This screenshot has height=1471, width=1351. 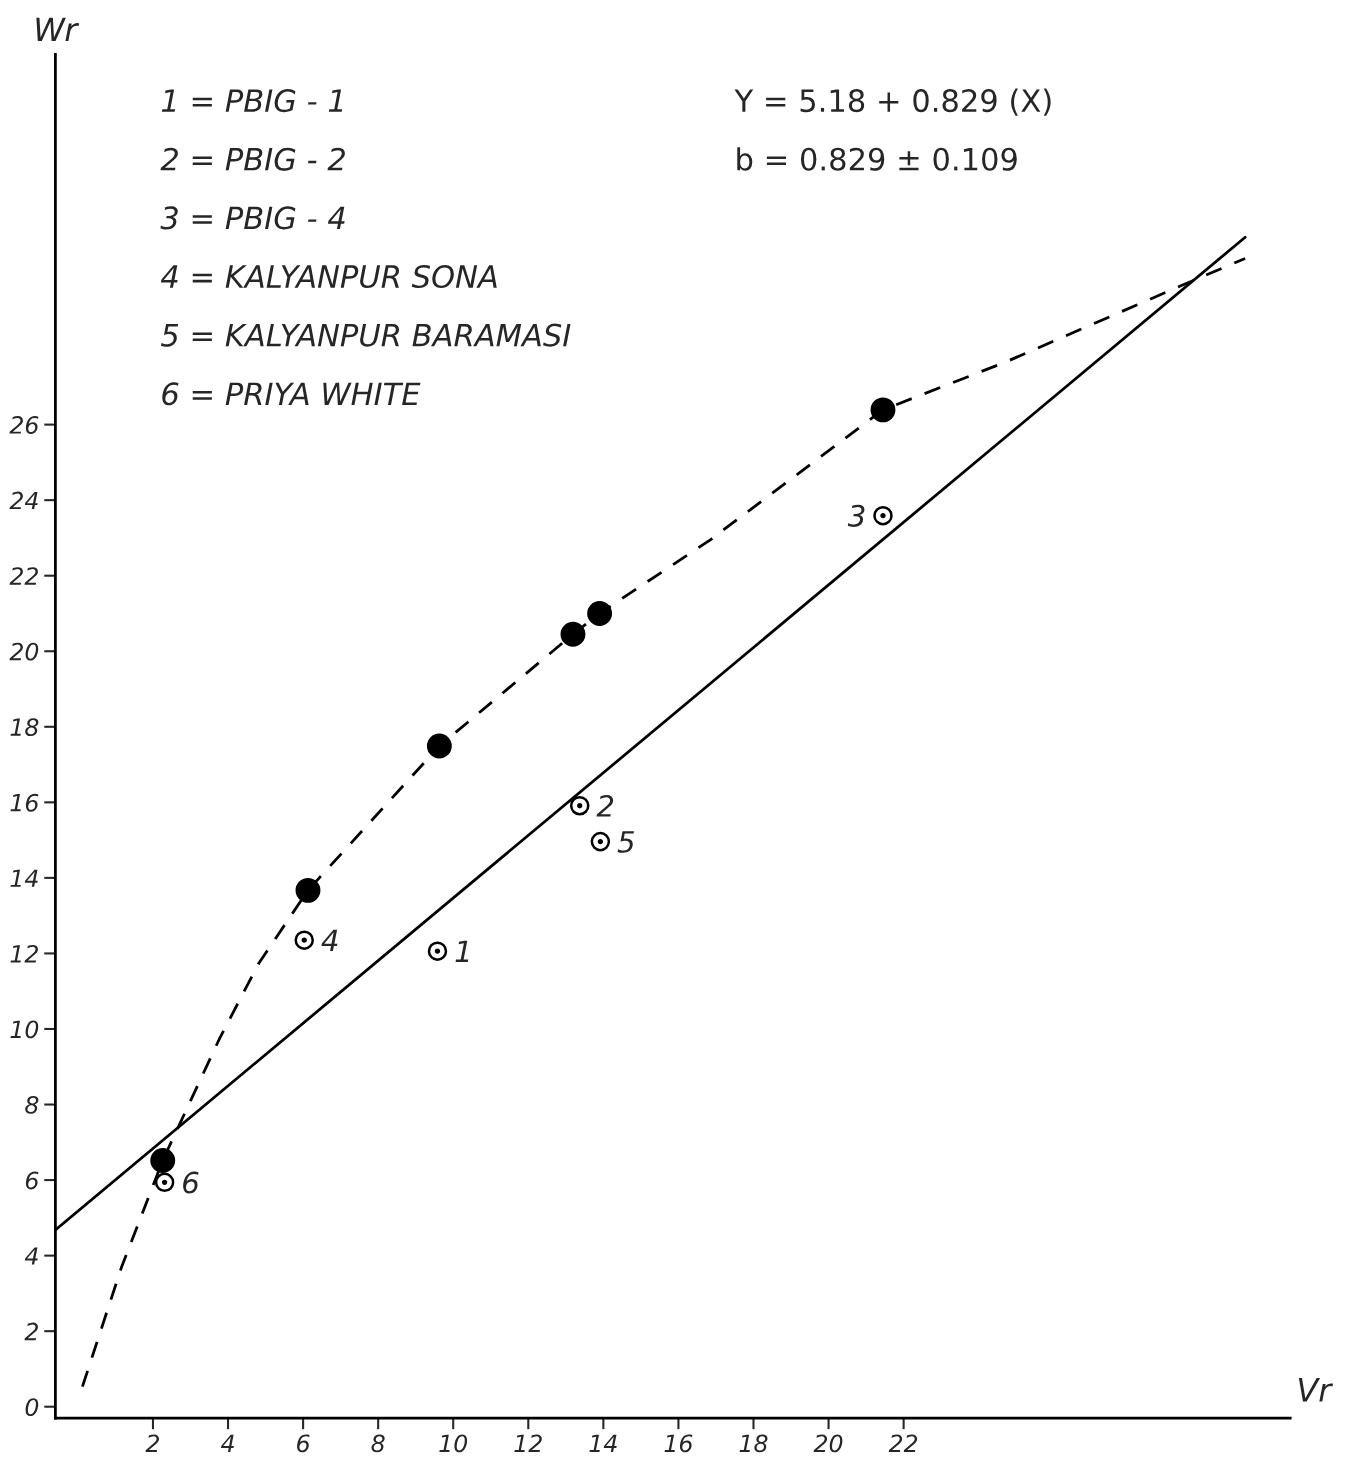 What do you see at coordinates (252, 159) in the screenshot?
I see `annotation: 2 = PBIG - 2` at bounding box center [252, 159].